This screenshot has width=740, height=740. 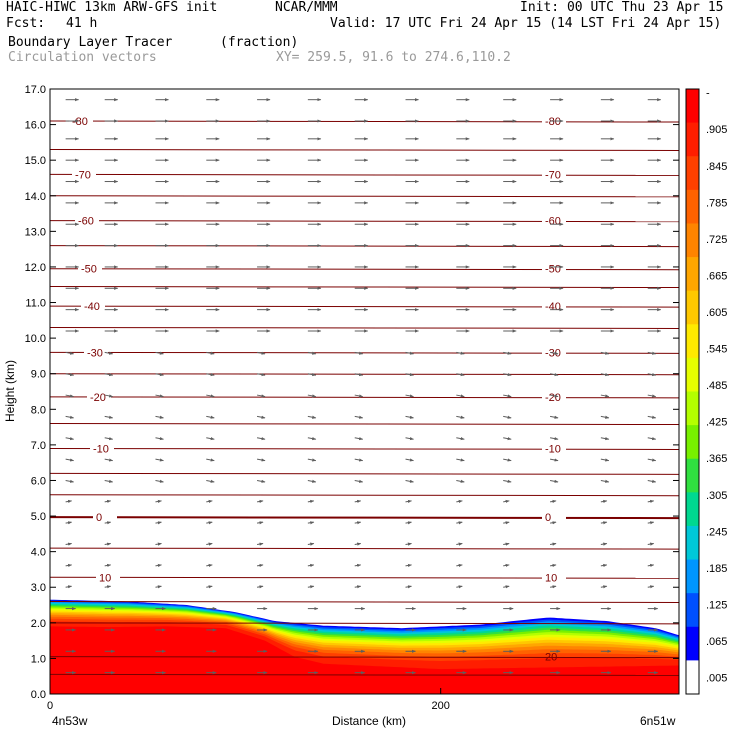 I want to click on forecast-hours: 41 h, so click(x=82, y=23).